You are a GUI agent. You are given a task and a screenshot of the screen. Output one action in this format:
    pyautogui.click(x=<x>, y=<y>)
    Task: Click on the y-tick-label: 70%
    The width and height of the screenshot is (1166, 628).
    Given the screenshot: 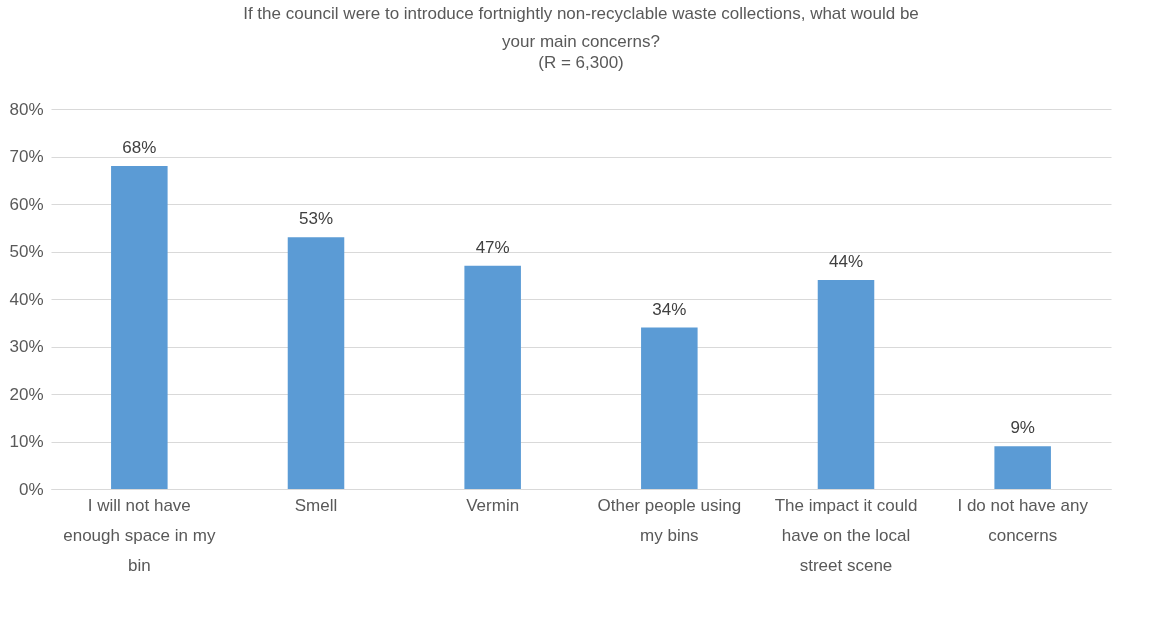 What is the action you would take?
    pyautogui.click(x=26, y=156)
    